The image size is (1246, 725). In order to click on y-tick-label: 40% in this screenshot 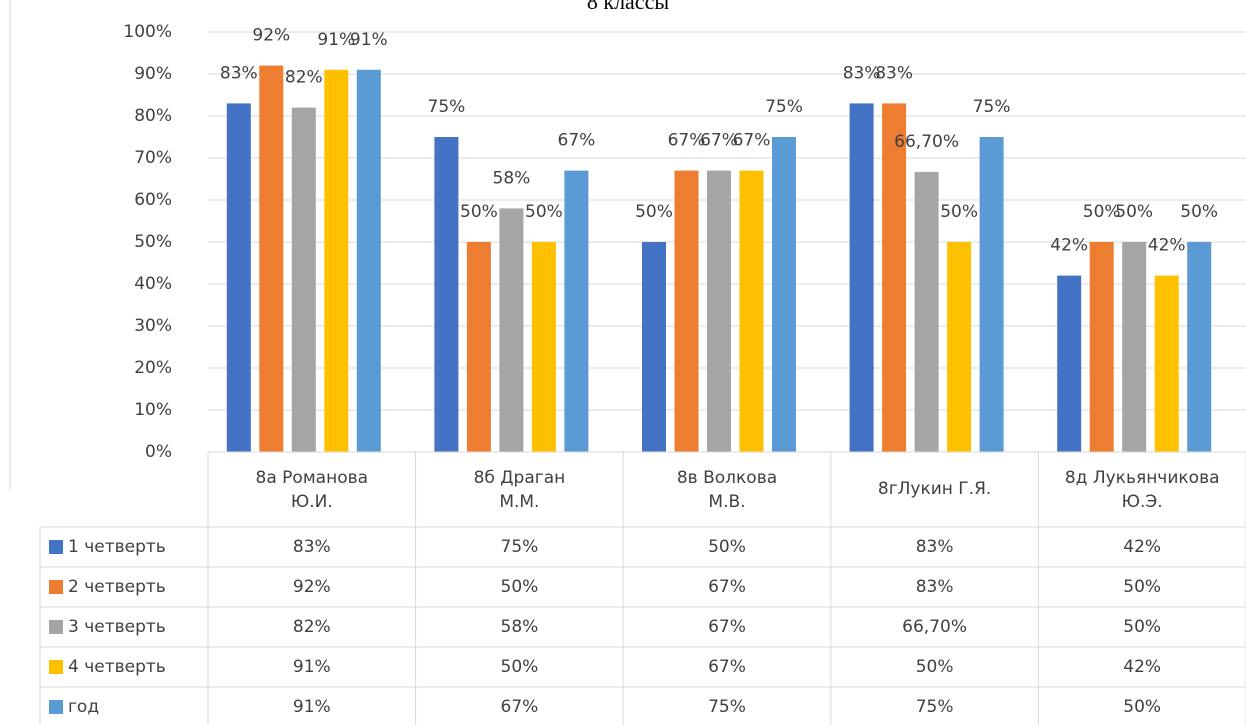, I will do `click(153, 284)`.